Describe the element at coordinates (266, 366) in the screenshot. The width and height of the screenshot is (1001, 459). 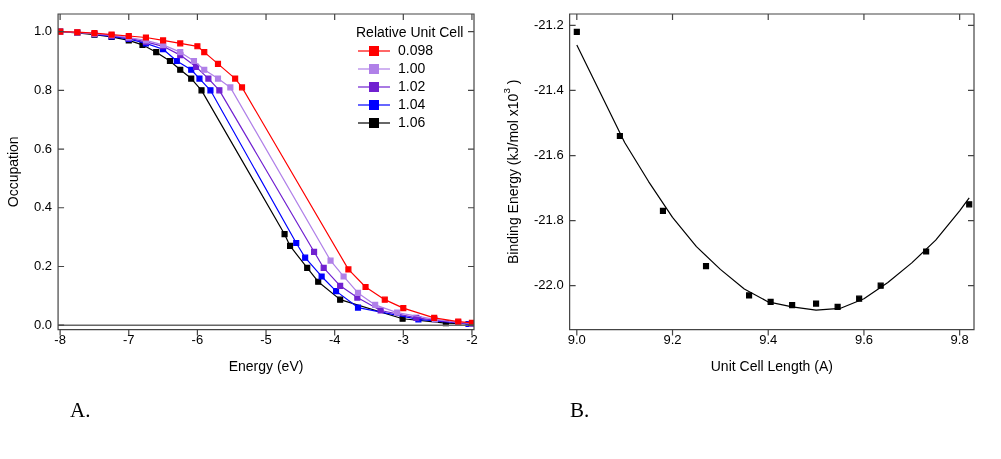
I see `x-axis-title: Energy (eV)` at that location.